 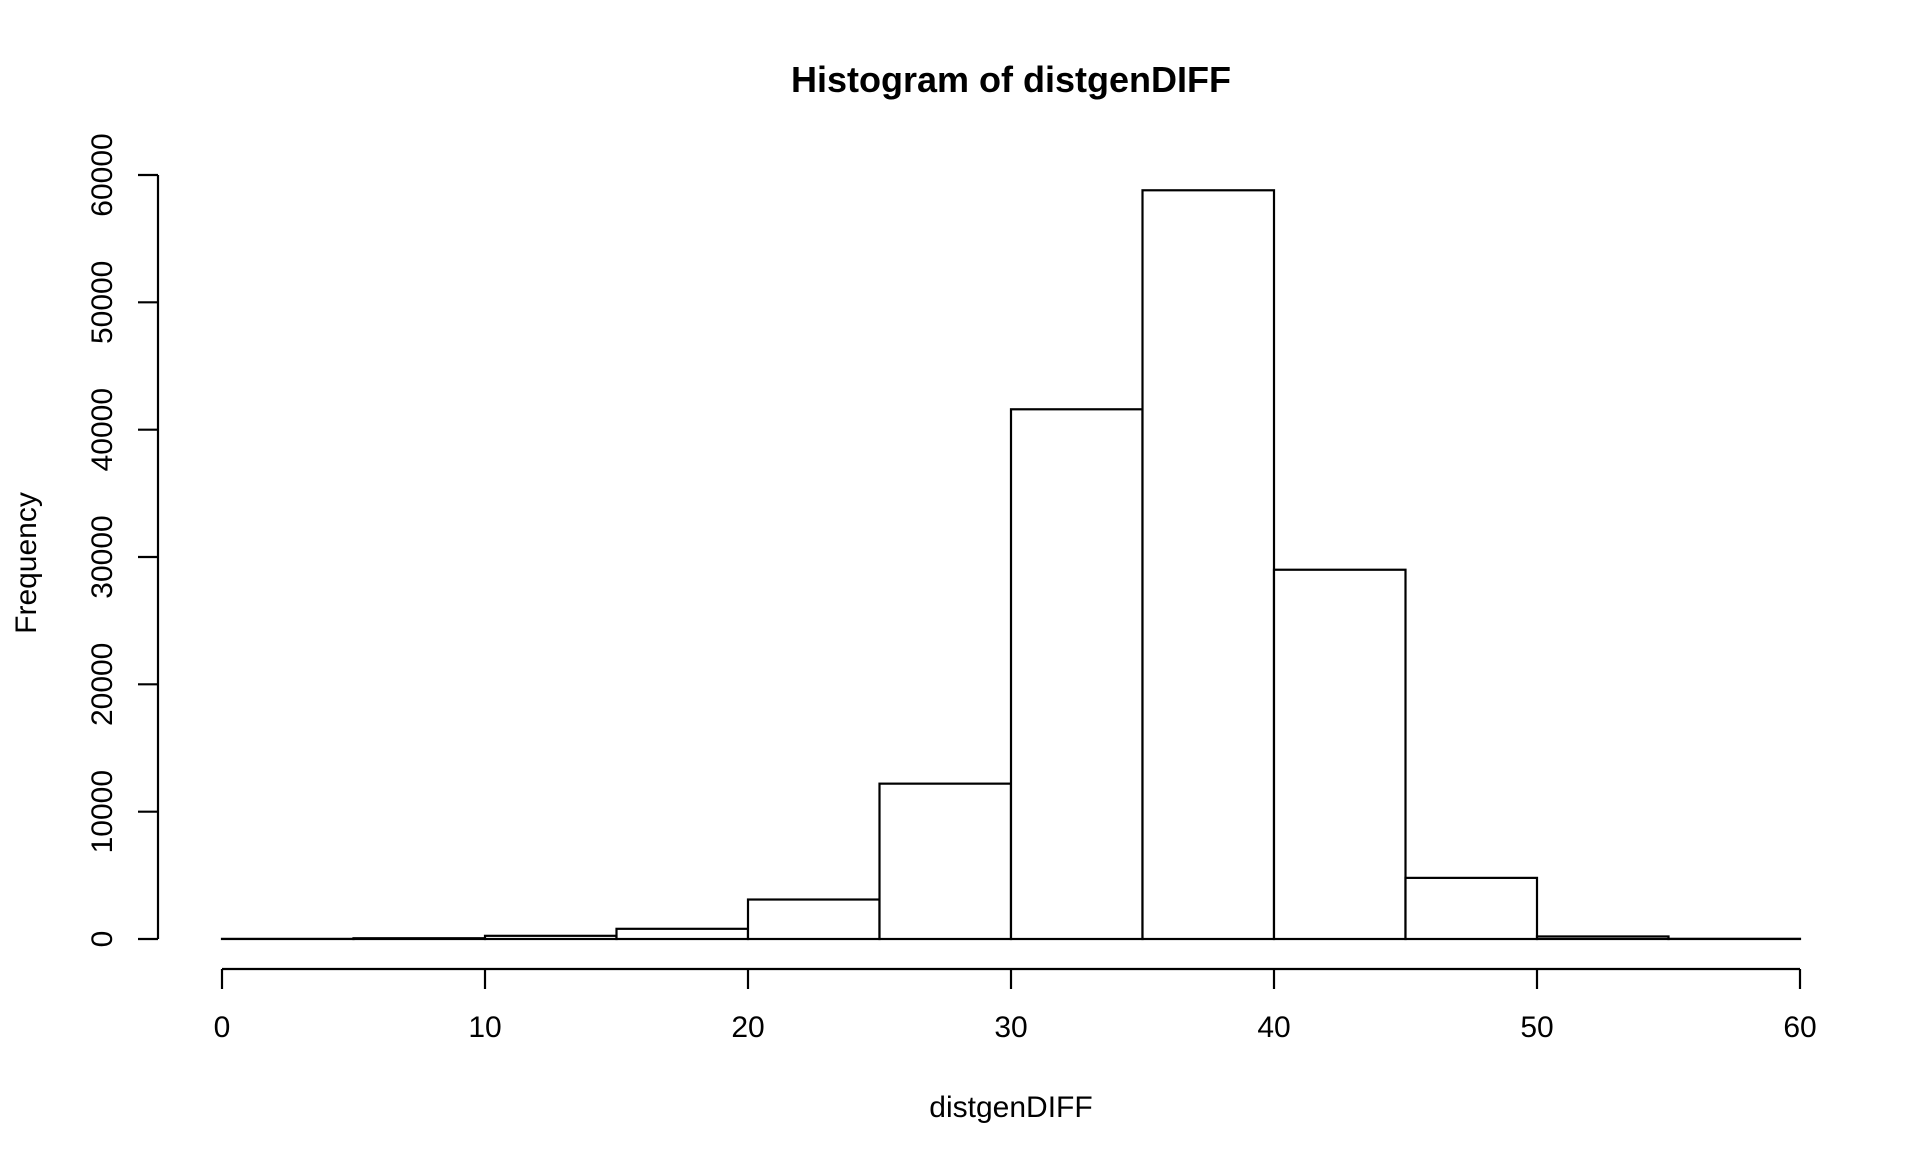 I want to click on x-axis-label: distgenDIFF, so click(x=1010, y=1107).